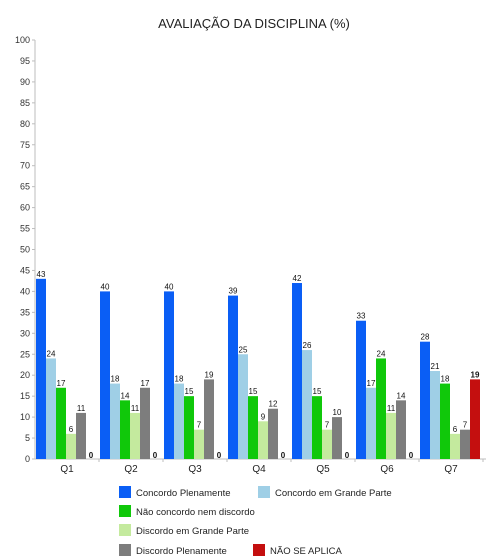 The image size is (489, 560). What do you see at coordinates (22, 40) in the screenshot?
I see `y-tick-label: 100` at bounding box center [22, 40].